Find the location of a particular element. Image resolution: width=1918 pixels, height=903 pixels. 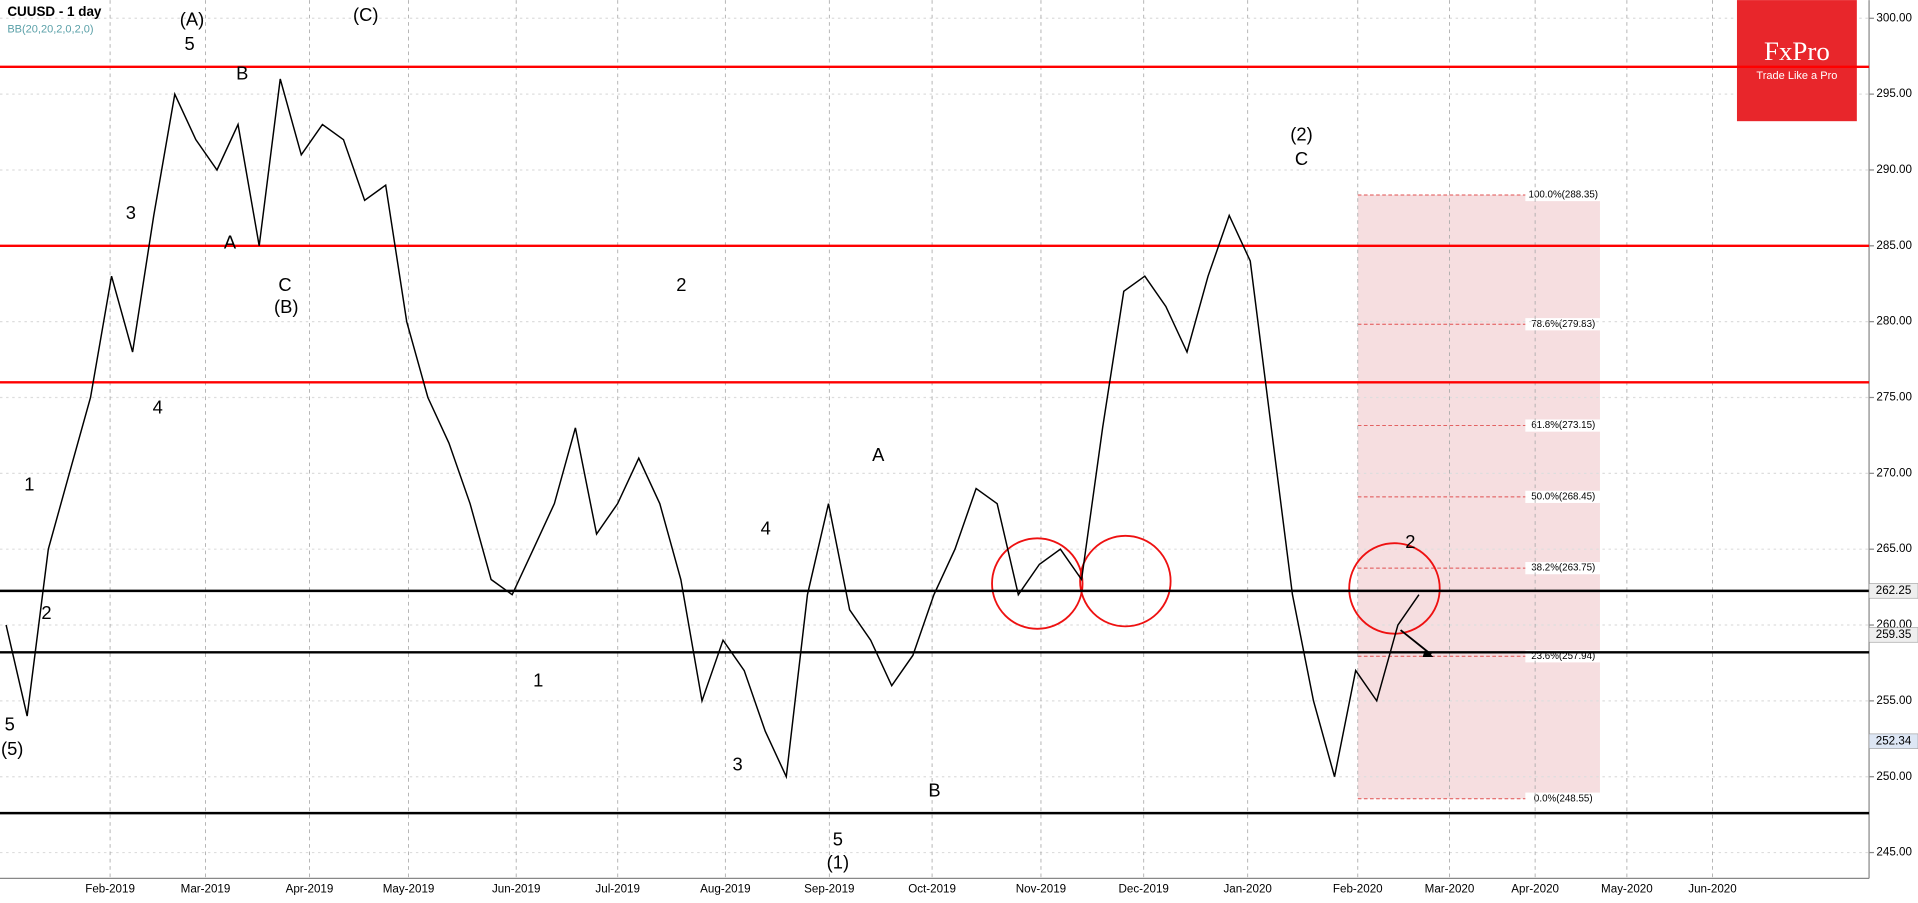

y-tick-label: 285.00 is located at coordinates (1894, 245).